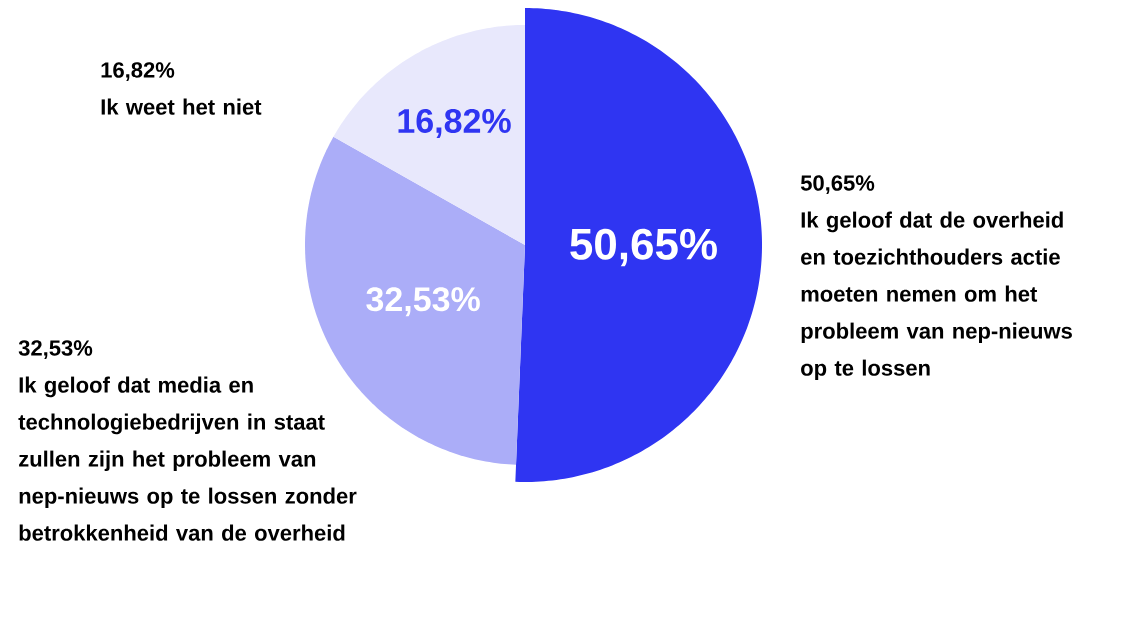  Describe the element at coordinates (181, 106) in the screenshot. I see `slice-label: Ik weet het niet` at that location.